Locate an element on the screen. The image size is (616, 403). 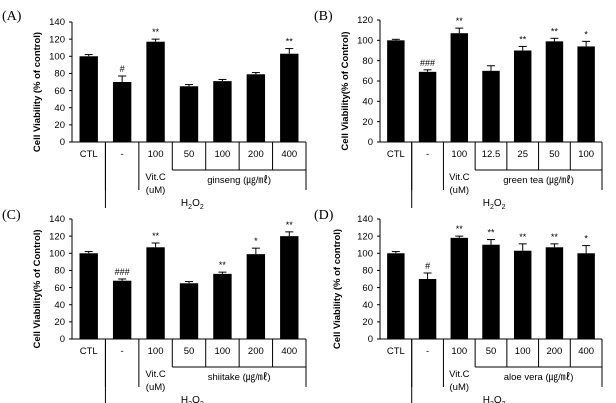
panel-label: (C) is located at coordinates (11, 215).